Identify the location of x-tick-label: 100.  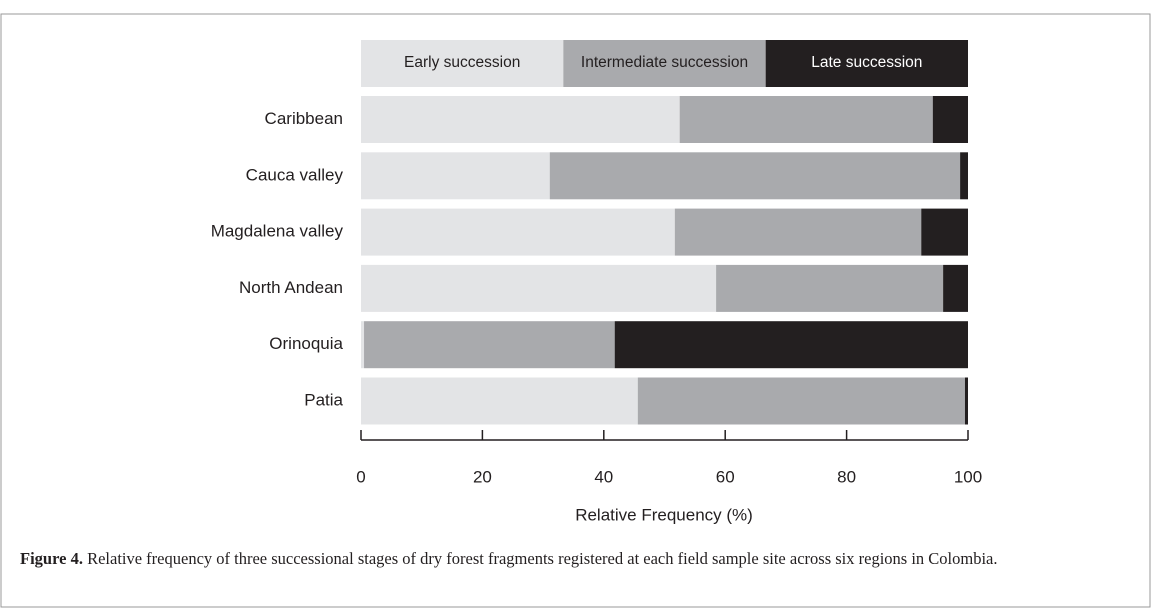
(968, 476).